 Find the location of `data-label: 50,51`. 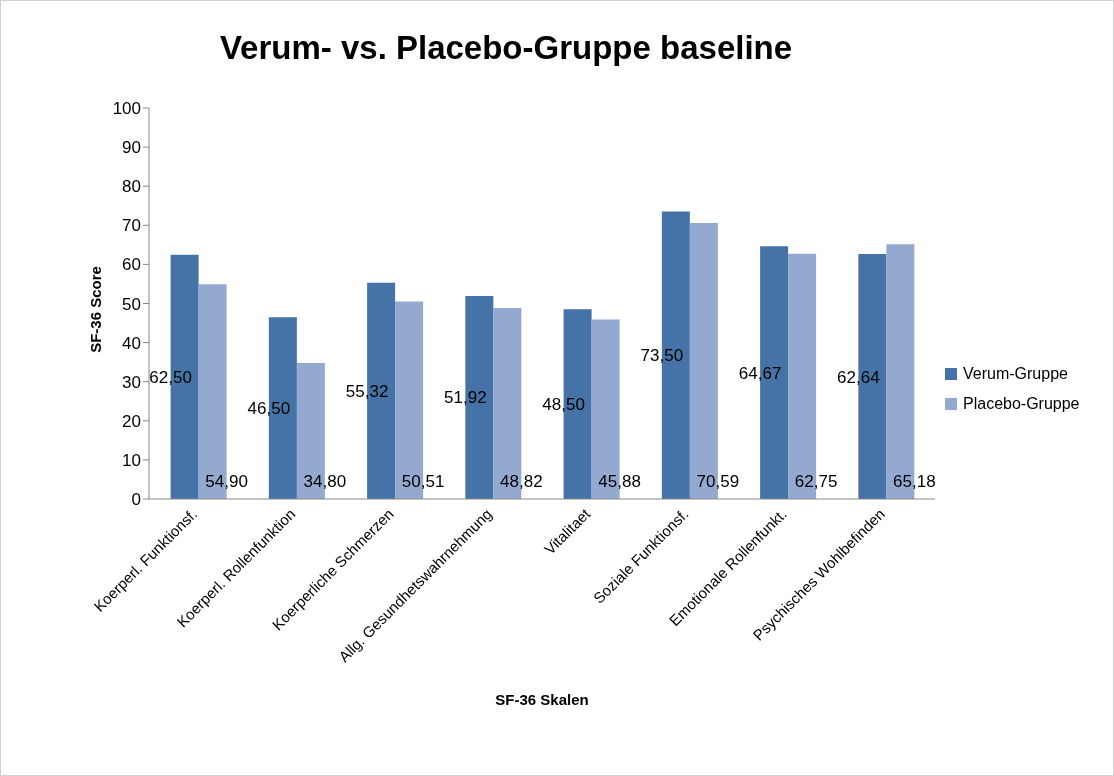

data-label: 50,51 is located at coordinates (423, 481).